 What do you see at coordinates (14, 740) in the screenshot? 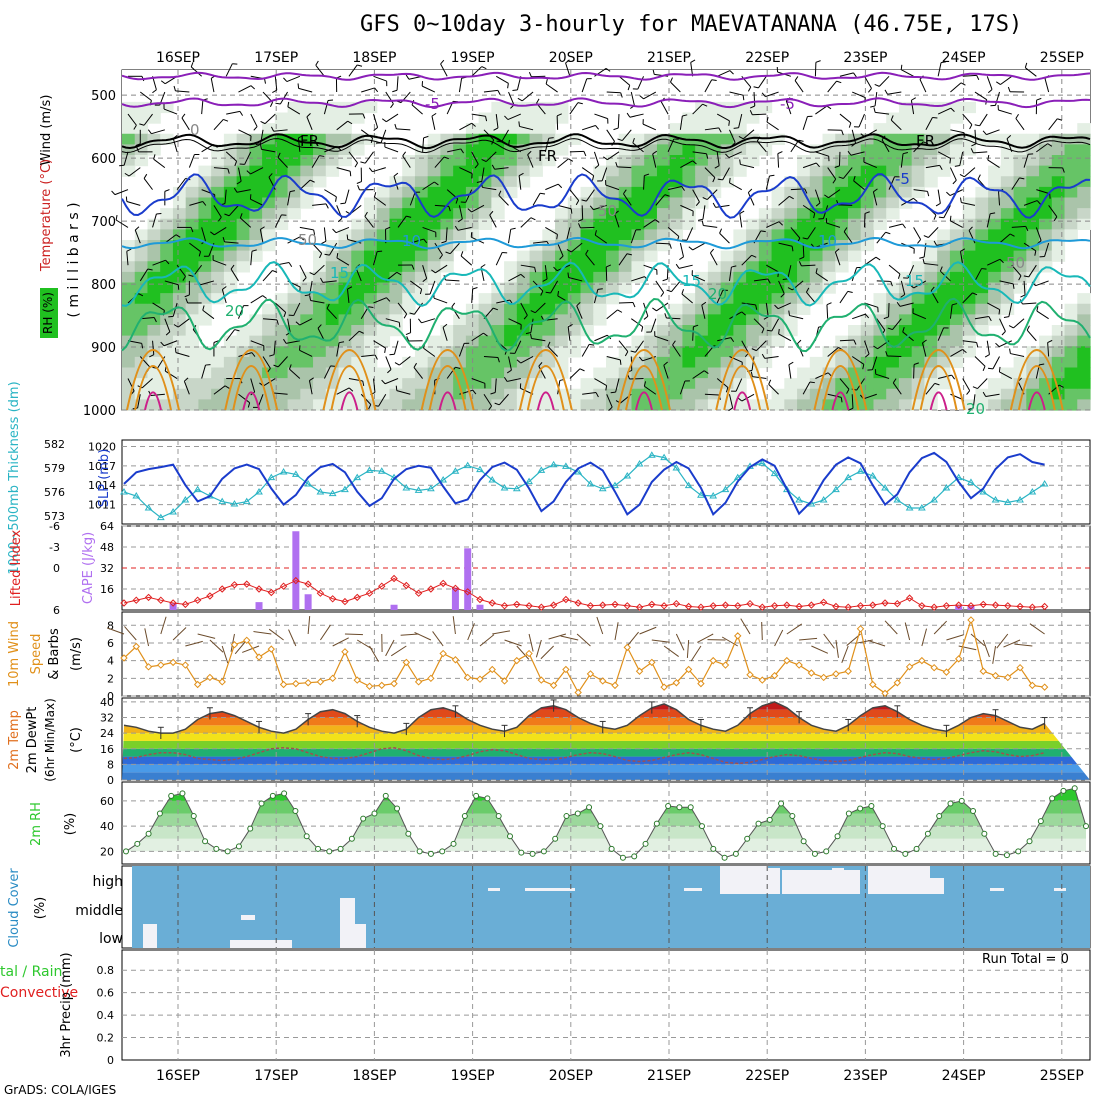
I see `axis-label-temp2m: 2m Temp` at bounding box center [14, 740].